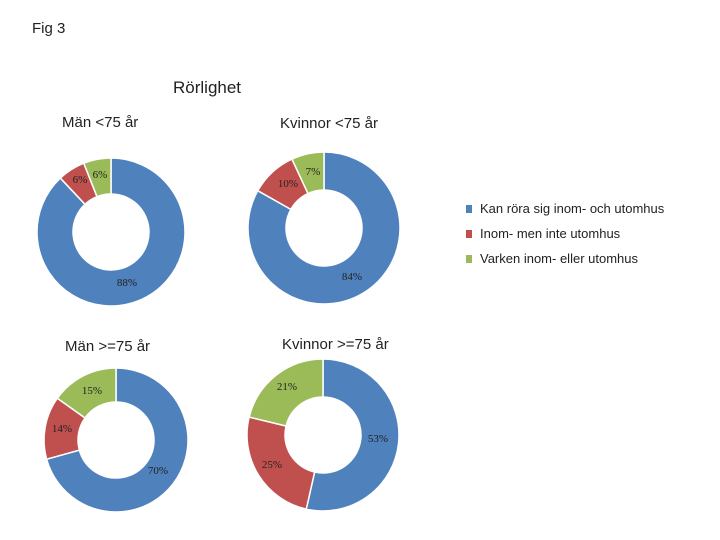  What do you see at coordinates (100, 122) in the screenshot?
I see `donut-title-men-under-75: Män <75 år` at bounding box center [100, 122].